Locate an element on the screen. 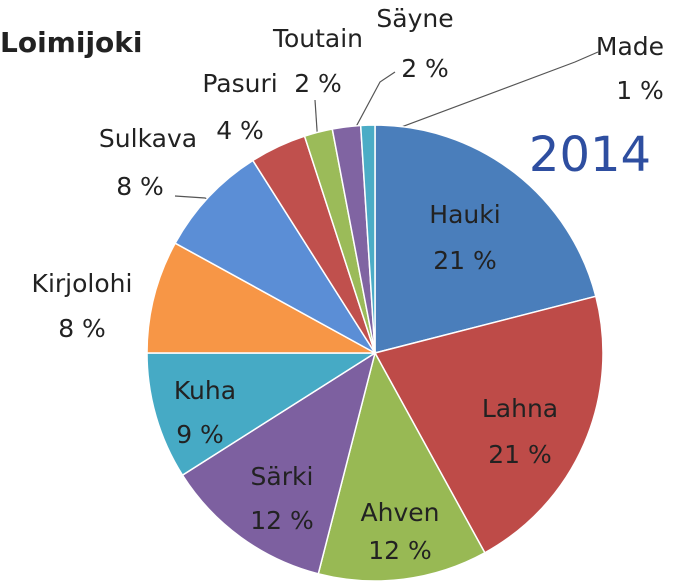 This screenshot has height=583, width=683. slice-label: Säyne is located at coordinates (414, 18).